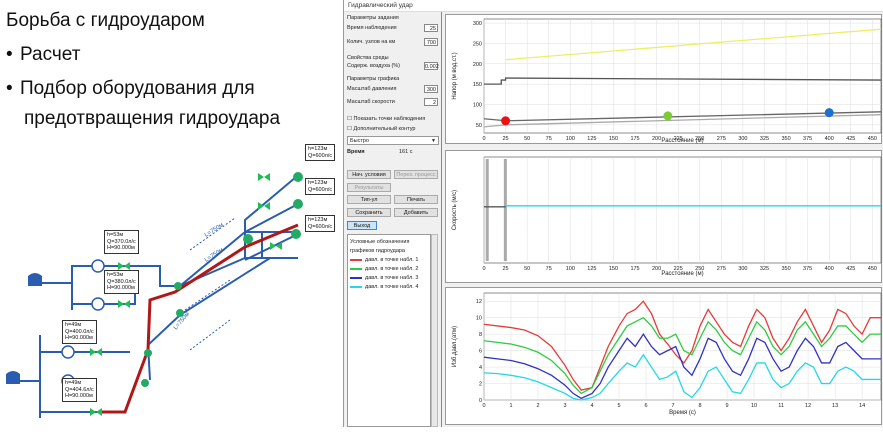  Describe the element at coordinates (480, 401) in the screenshot. I see `y-tick-label: 0` at that location.